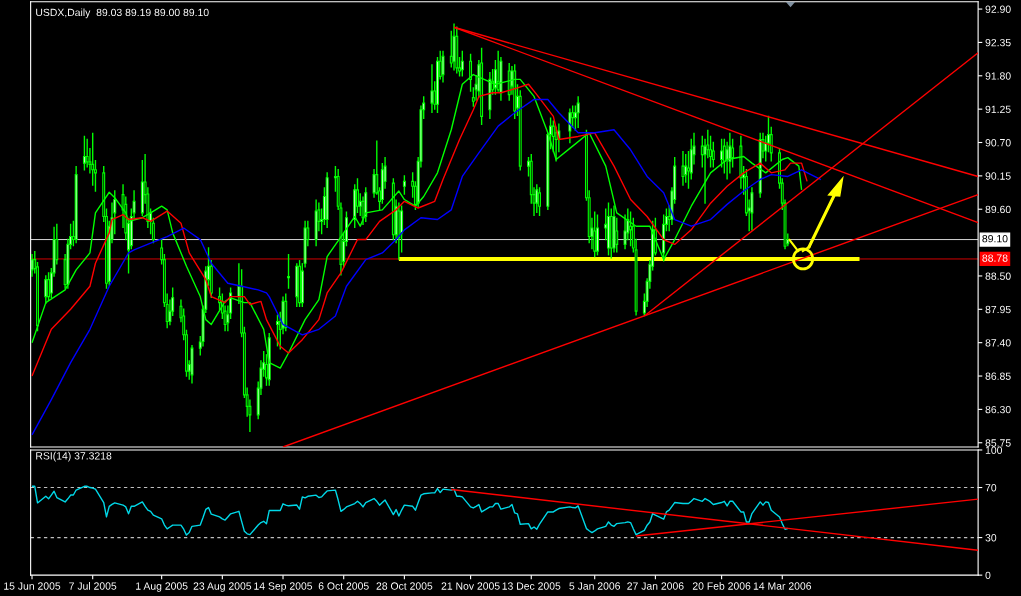 The height and width of the screenshot is (596, 1021). Describe the element at coordinates (991, 538) in the screenshot. I see `y-tick-label: 30` at that location.